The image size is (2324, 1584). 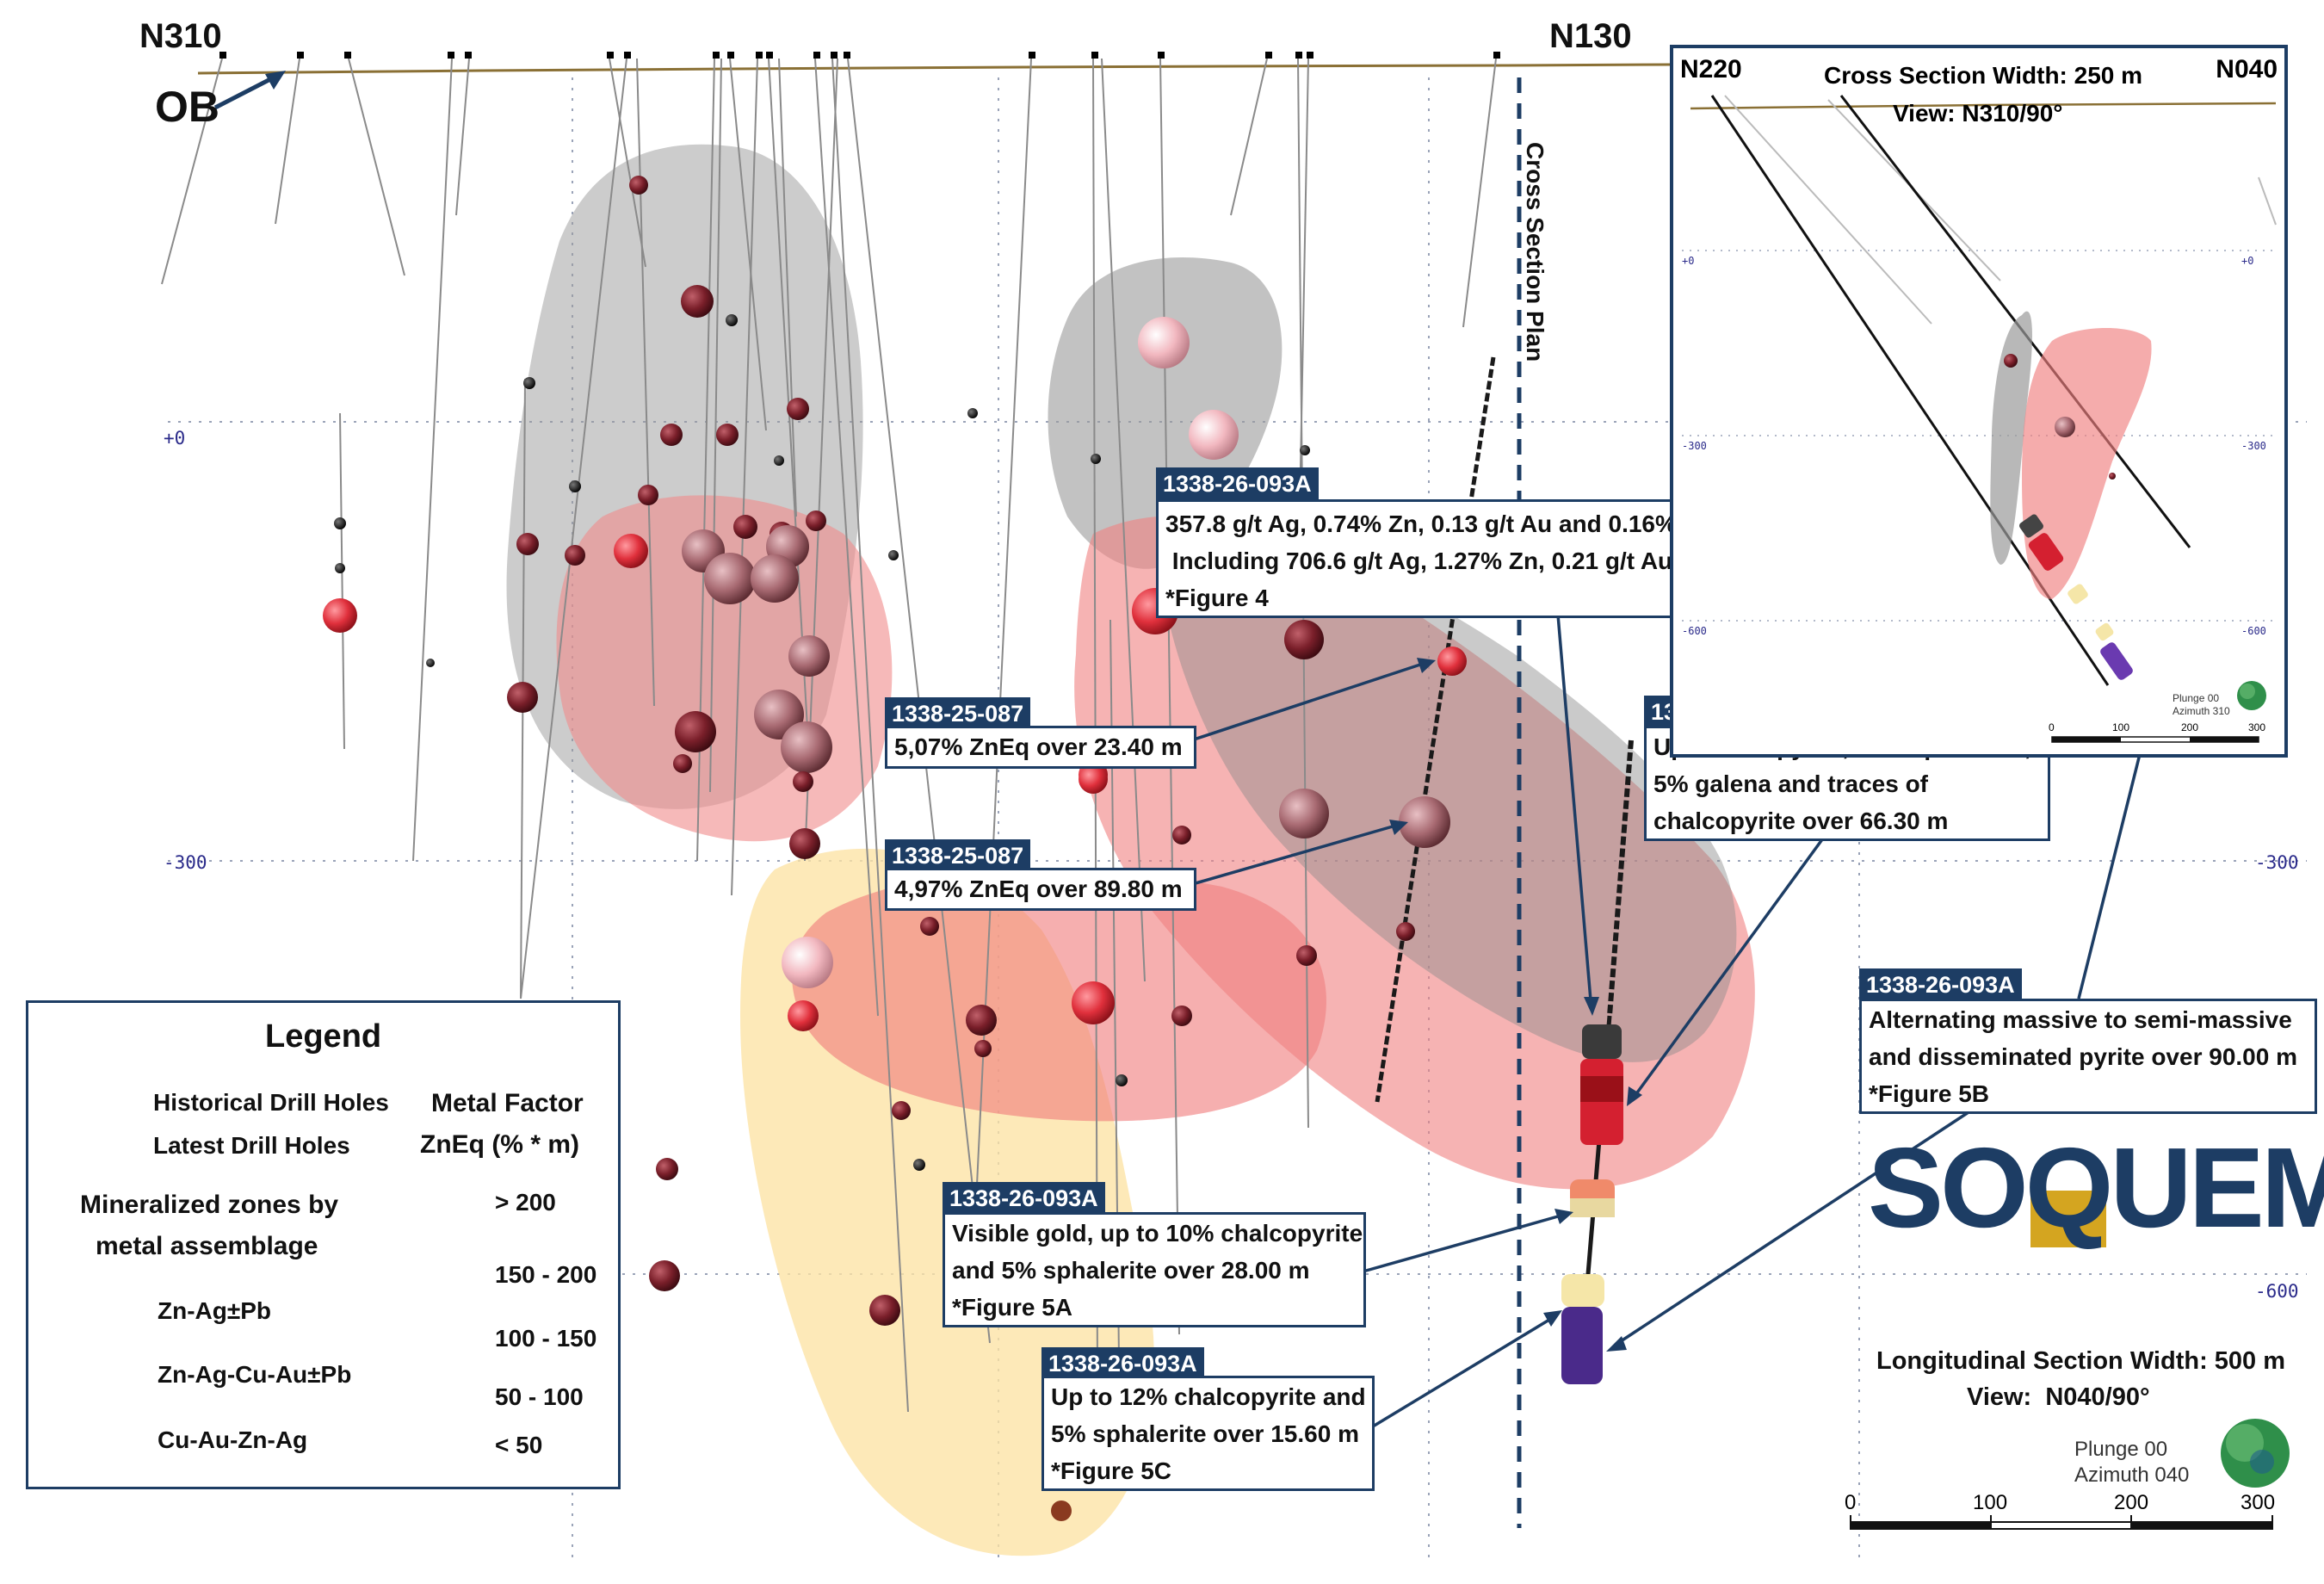 I want to click on legend-metal-factor-units: ZnEq (% * m), so click(x=499, y=1144).